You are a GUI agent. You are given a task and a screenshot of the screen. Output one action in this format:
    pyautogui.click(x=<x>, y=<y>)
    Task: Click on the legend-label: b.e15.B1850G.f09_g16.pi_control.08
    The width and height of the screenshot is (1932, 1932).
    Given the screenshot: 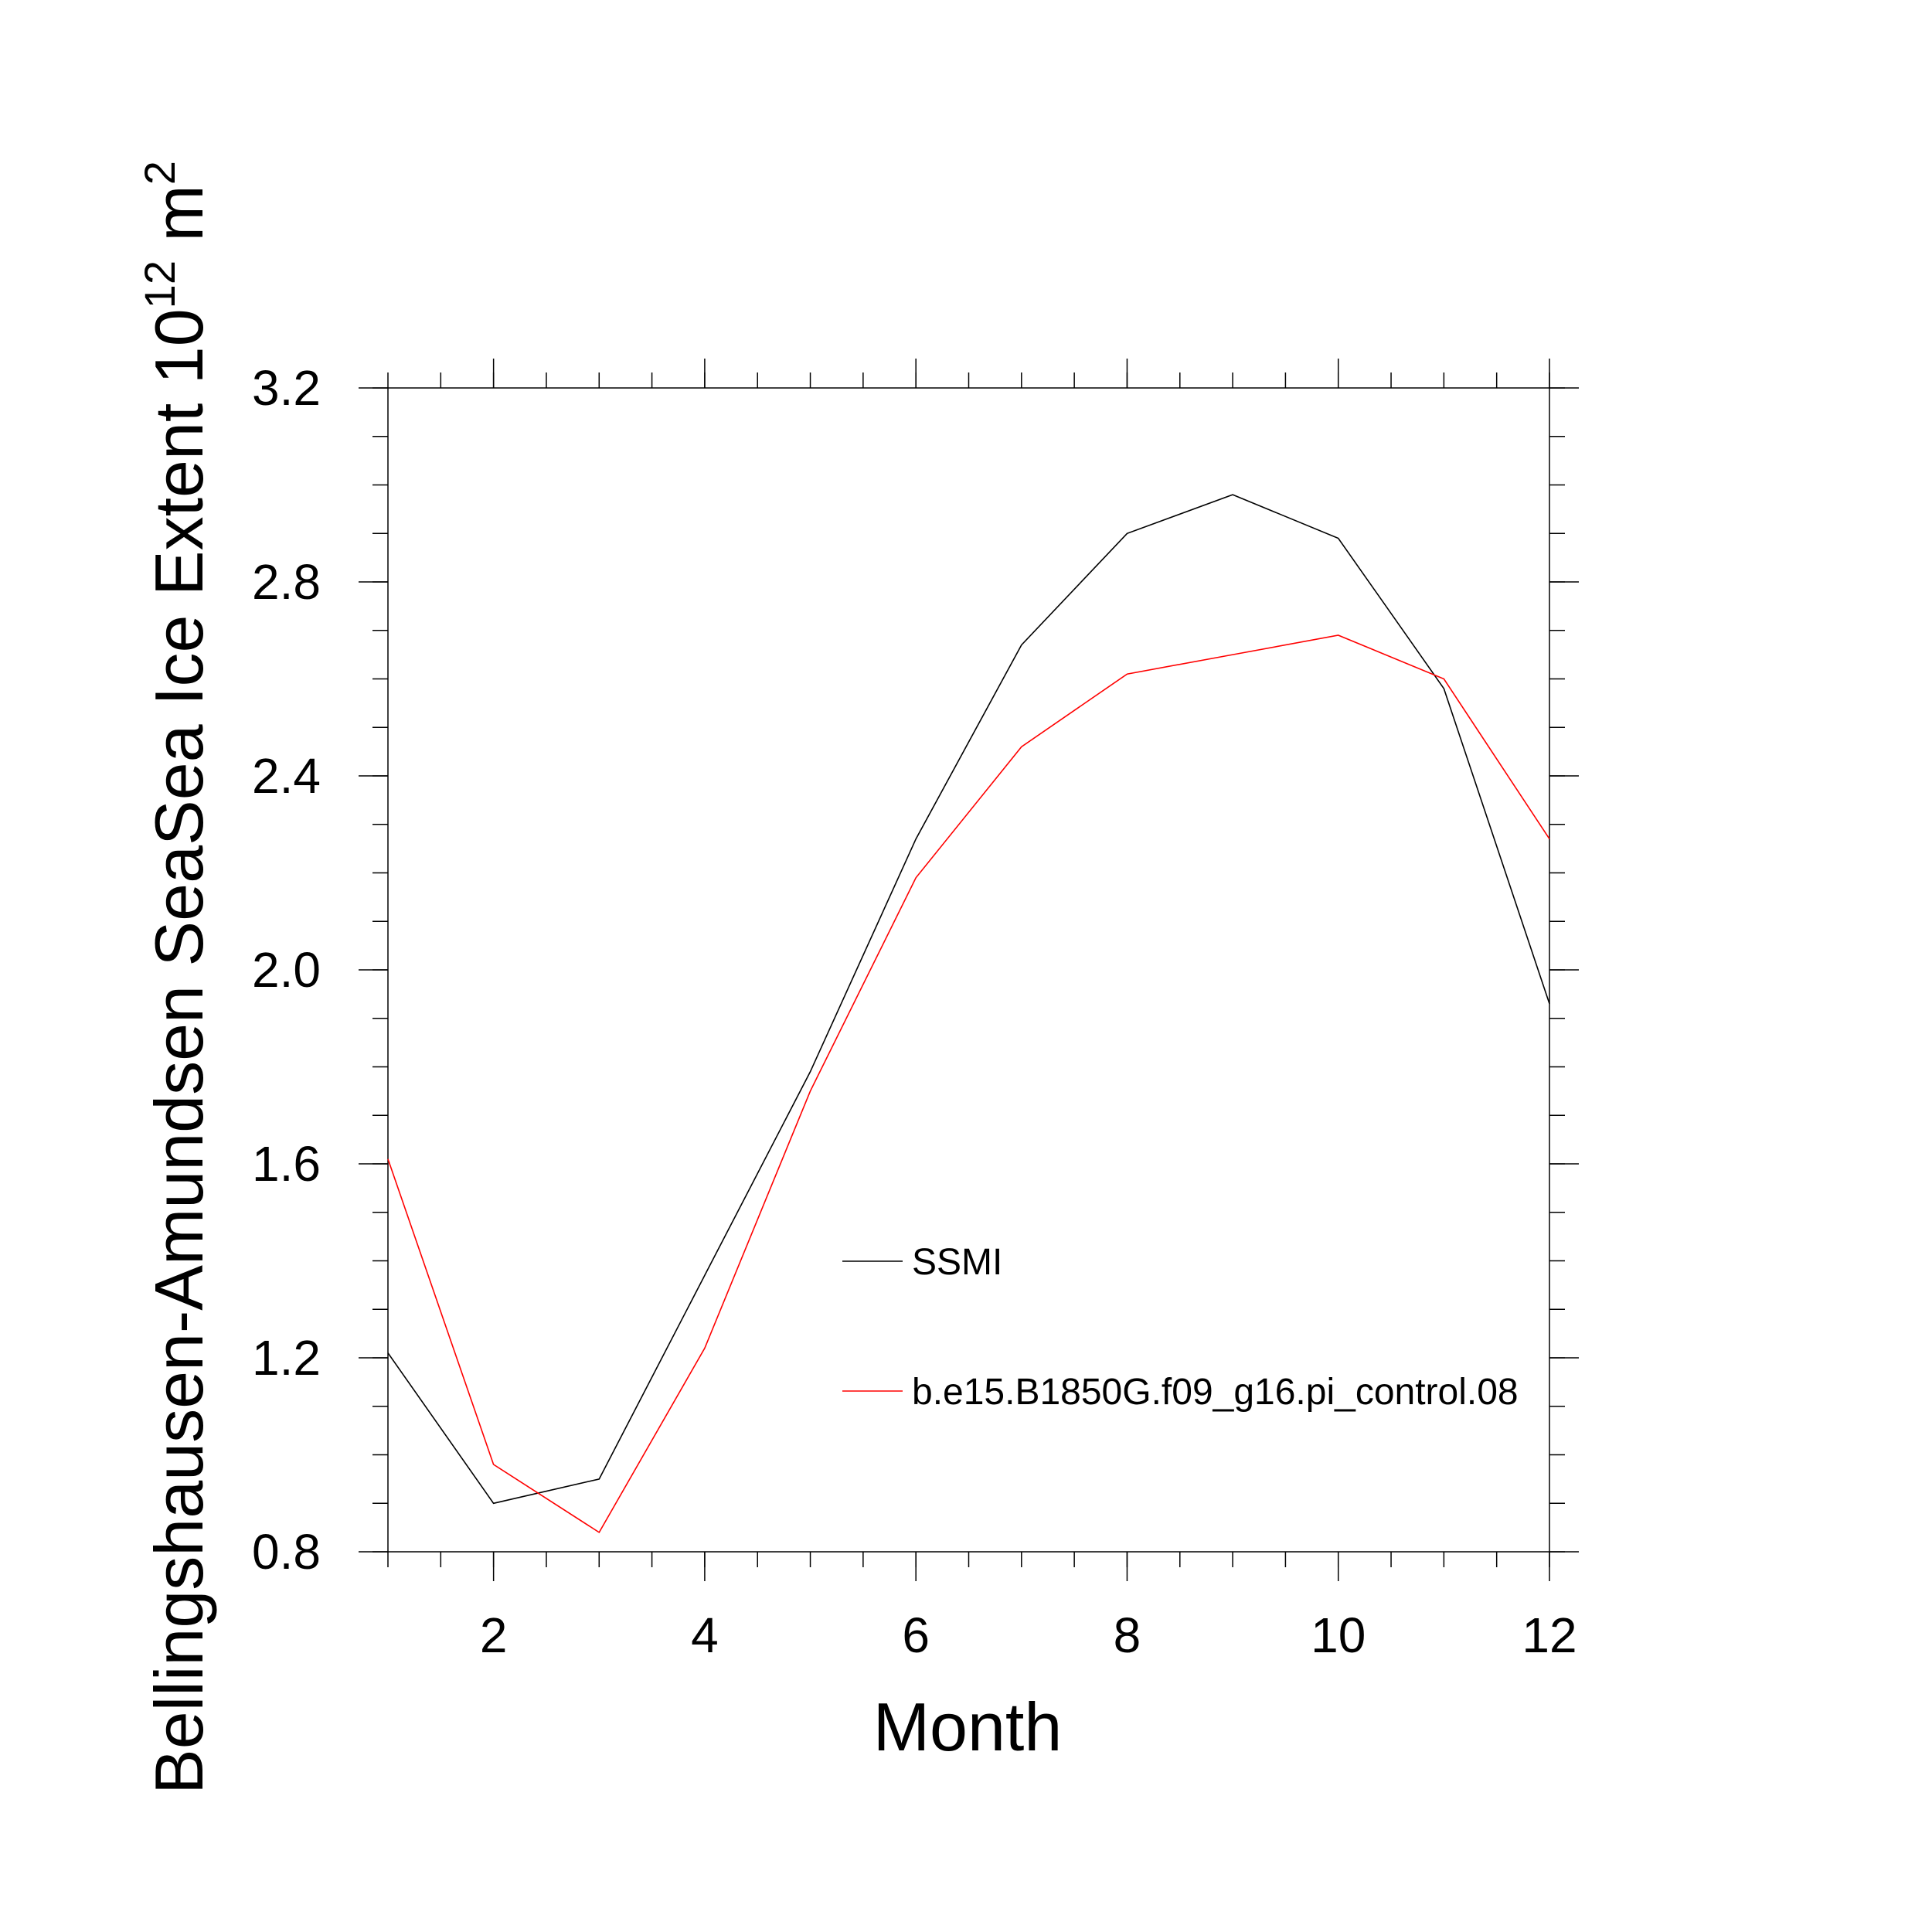 What is the action you would take?
    pyautogui.click(x=1215, y=1392)
    